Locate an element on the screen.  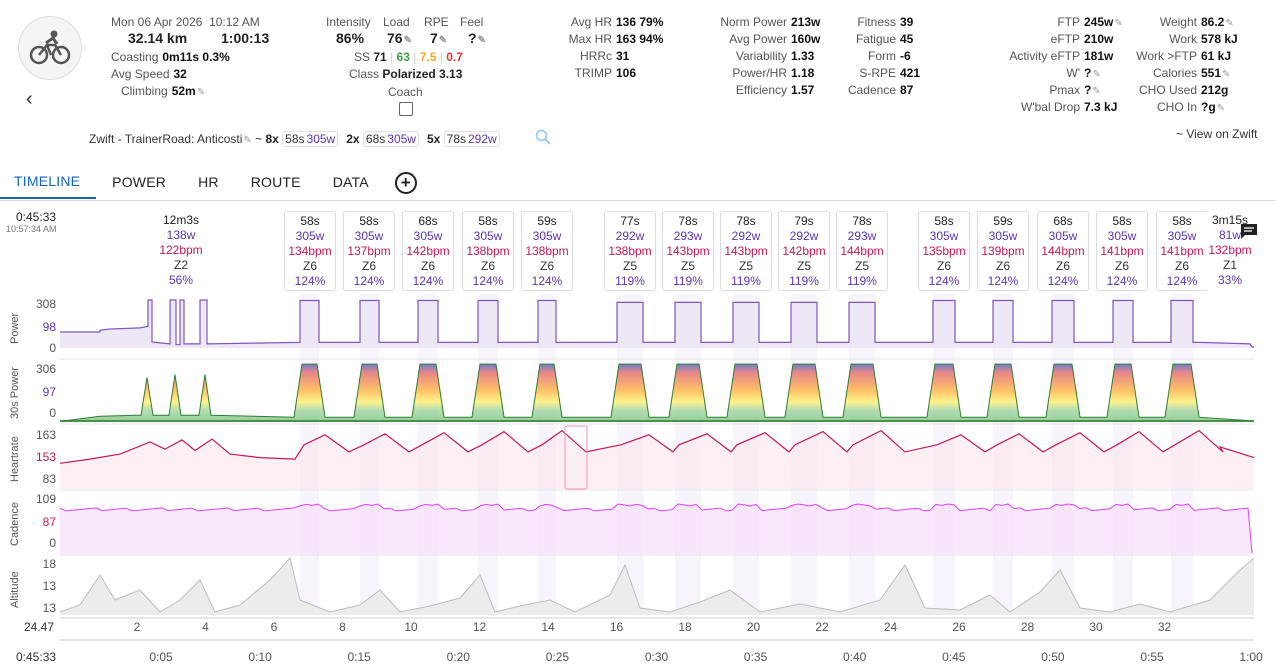
distance-tick: 28 is located at coordinates (1027, 627).